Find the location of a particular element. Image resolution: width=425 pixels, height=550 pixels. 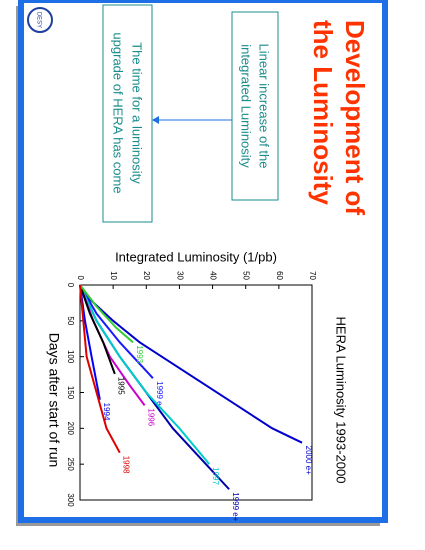

box-text: integrated Luminosity is located at coordinates (246, 106).